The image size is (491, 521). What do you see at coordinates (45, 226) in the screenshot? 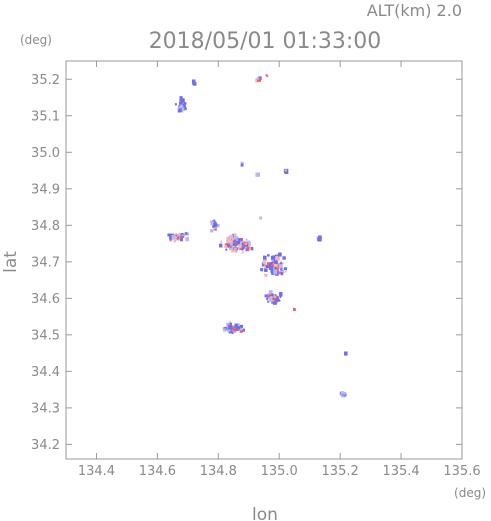
I see `y-tick-label: 34.8` at bounding box center [45, 226].